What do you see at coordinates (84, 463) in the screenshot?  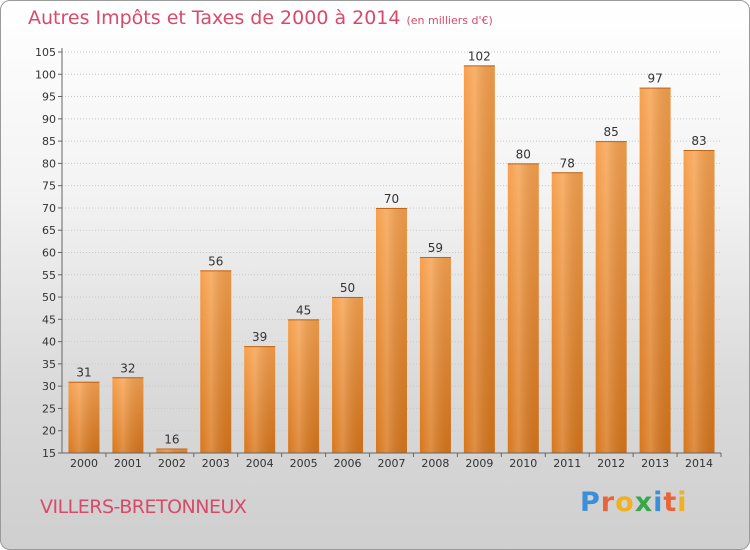 I see `x-tick-label: 2000` at bounding box center [84, 463].